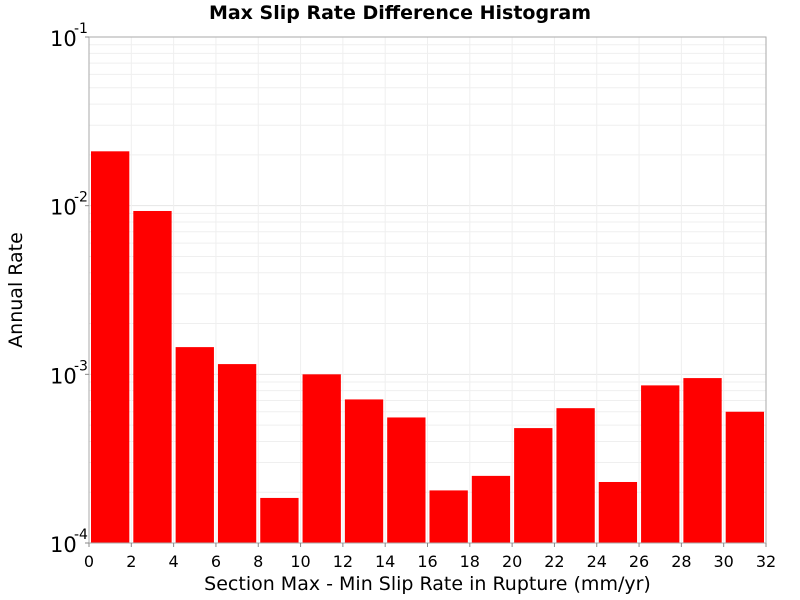 The width and height of the screenshot is (800, 600). I want to click on x-tick-label: 12, so click(343, 561).